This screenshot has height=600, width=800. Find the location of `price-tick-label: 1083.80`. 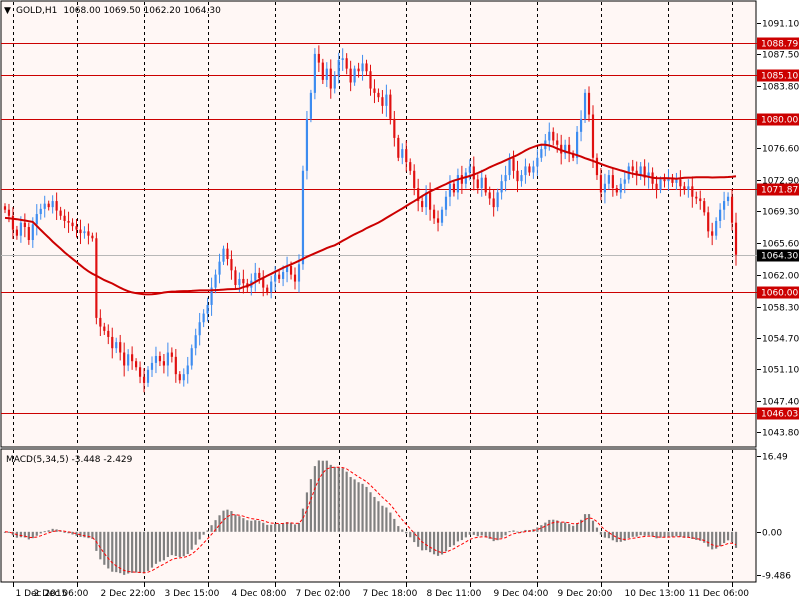

price-tick-label: 1083.80 is located at coordinates (780, 88).